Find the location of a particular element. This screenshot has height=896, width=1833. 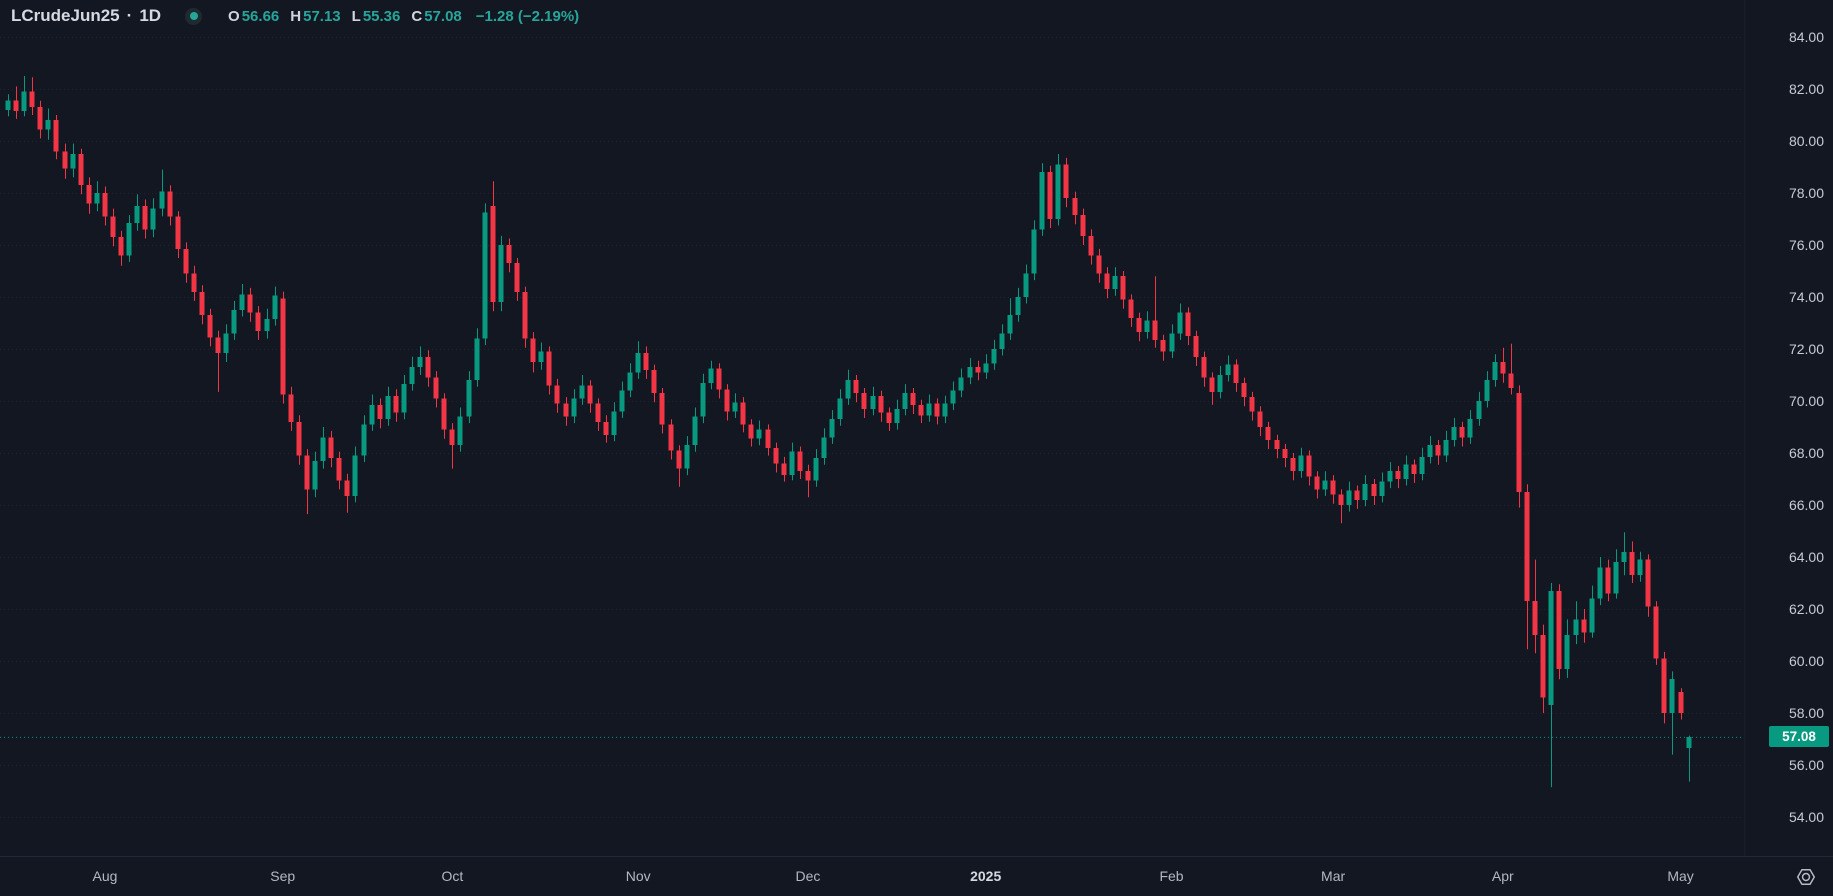

hexagon-nut-icon is located at coordinates (1806, 877).